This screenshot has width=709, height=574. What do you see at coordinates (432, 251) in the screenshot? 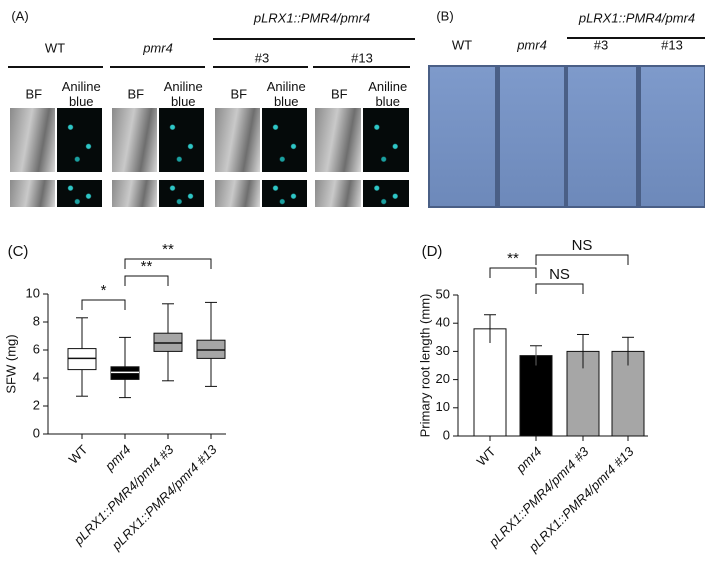
I see `panel-label: (D)` at bounding box center [432, 251].